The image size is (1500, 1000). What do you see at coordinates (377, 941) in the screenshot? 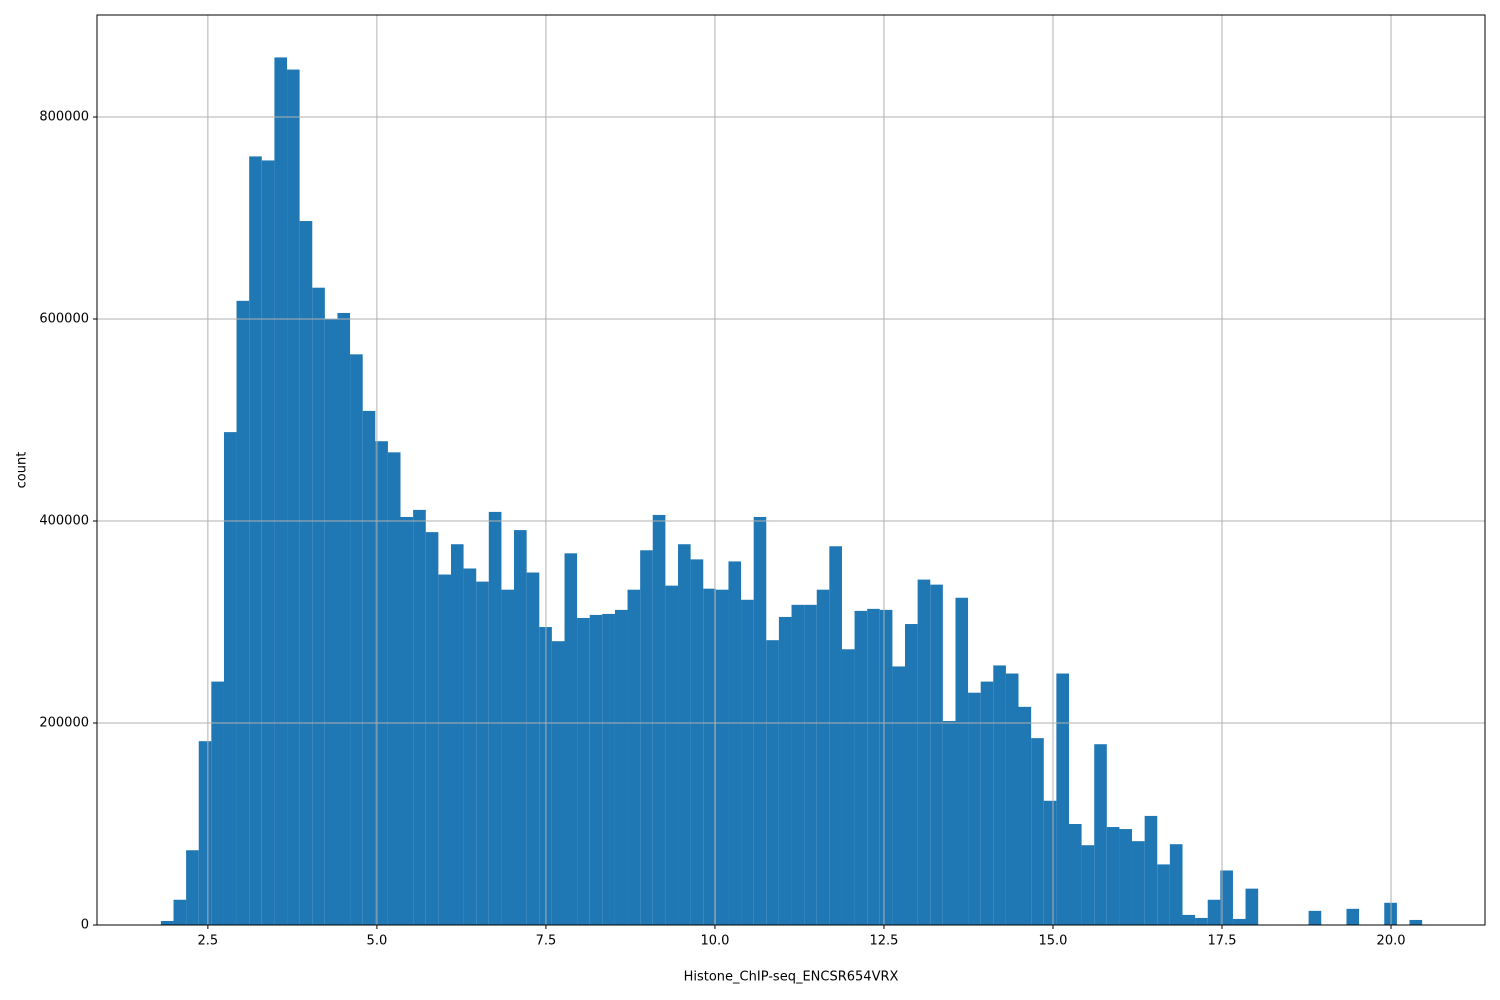
I see `x-tick-label: 5.0` at bounding box center [377, 941].